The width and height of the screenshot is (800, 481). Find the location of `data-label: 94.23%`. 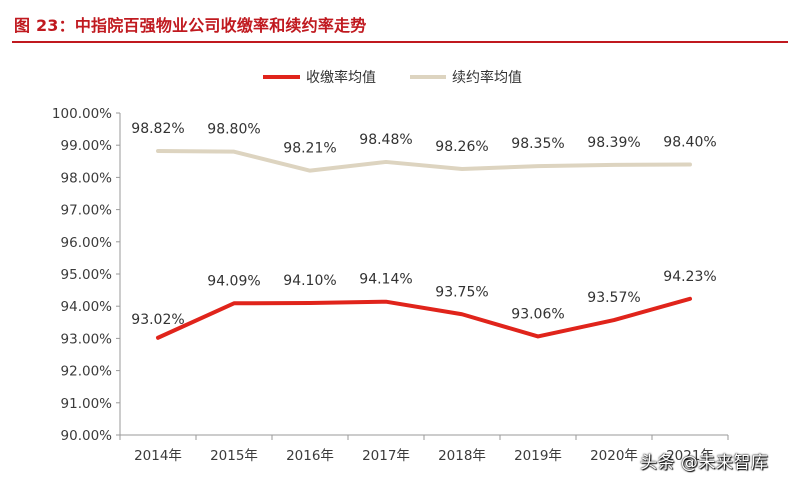

data-label: 94.23% is located at coordinates (689, 277).